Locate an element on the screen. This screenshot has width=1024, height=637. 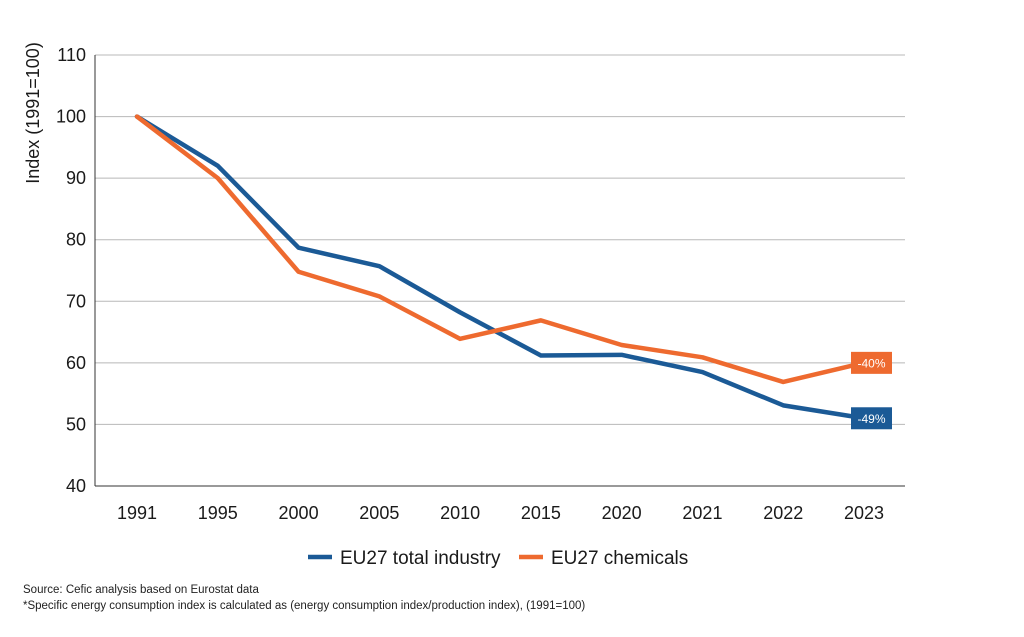
legend-item-chemicals: EU27 chemicals is located at coordinates (603, 558).